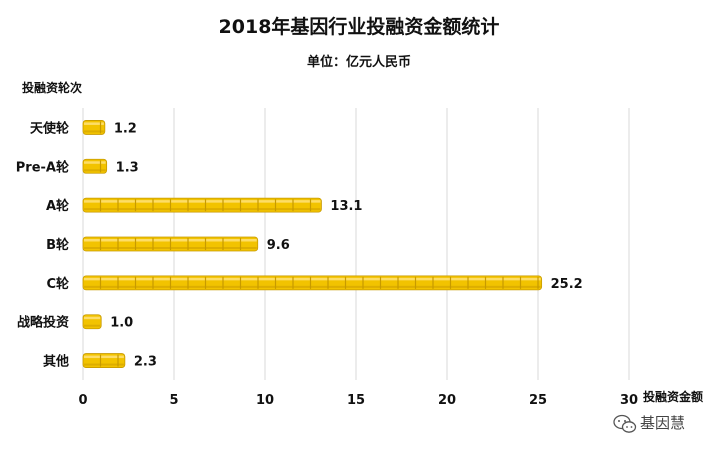 The image size is (719, 452). I want to click on watermark: 基因慧, so click(649, 423).